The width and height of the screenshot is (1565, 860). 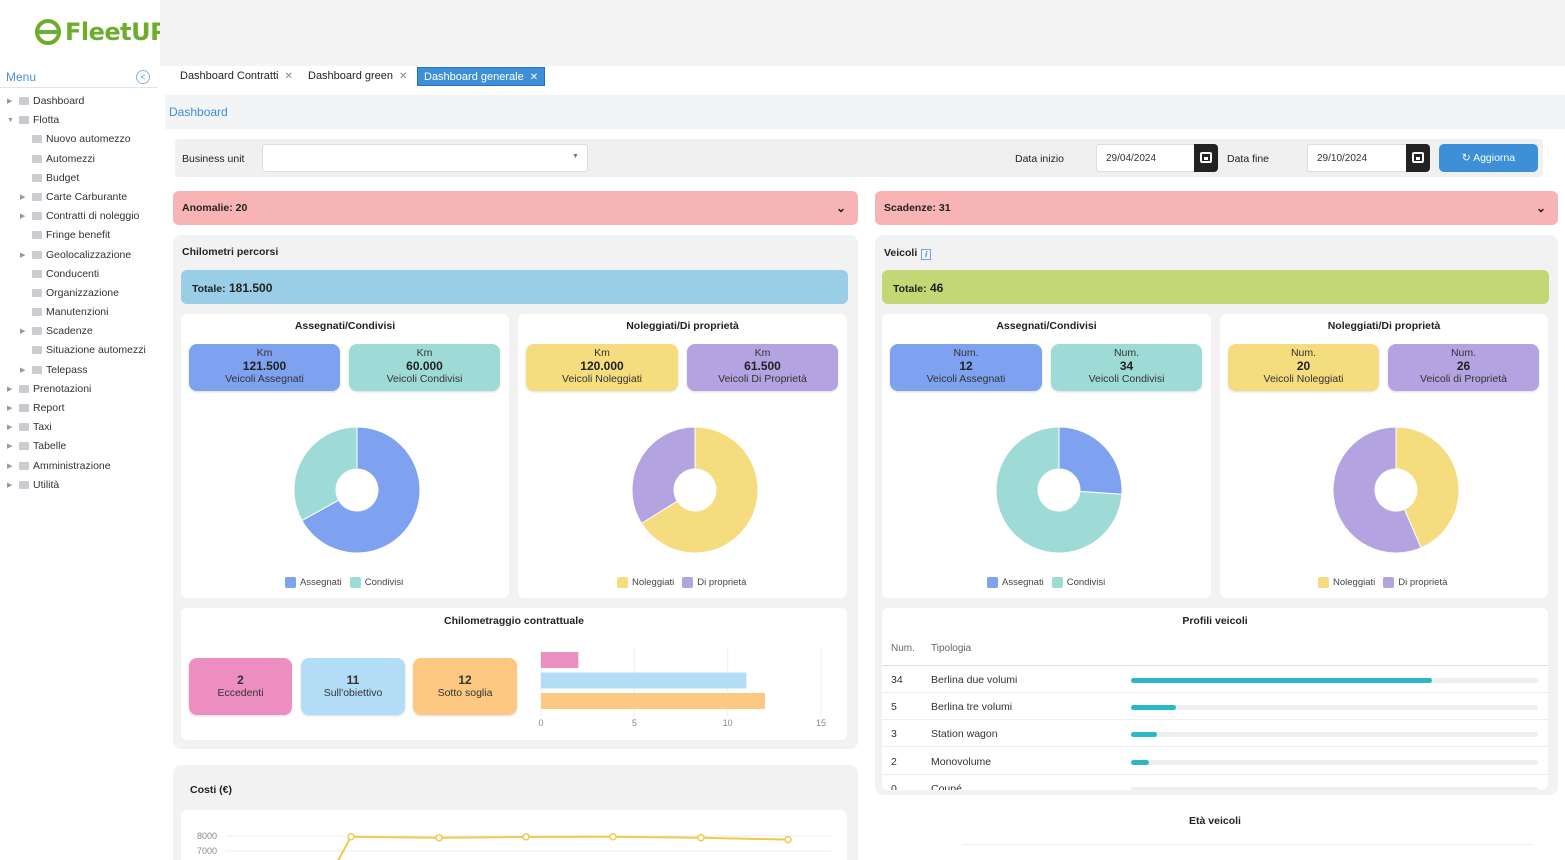 I want to click on sidebar-item-scadenze: ▶ Scadenze, so click(x=80, y=331).